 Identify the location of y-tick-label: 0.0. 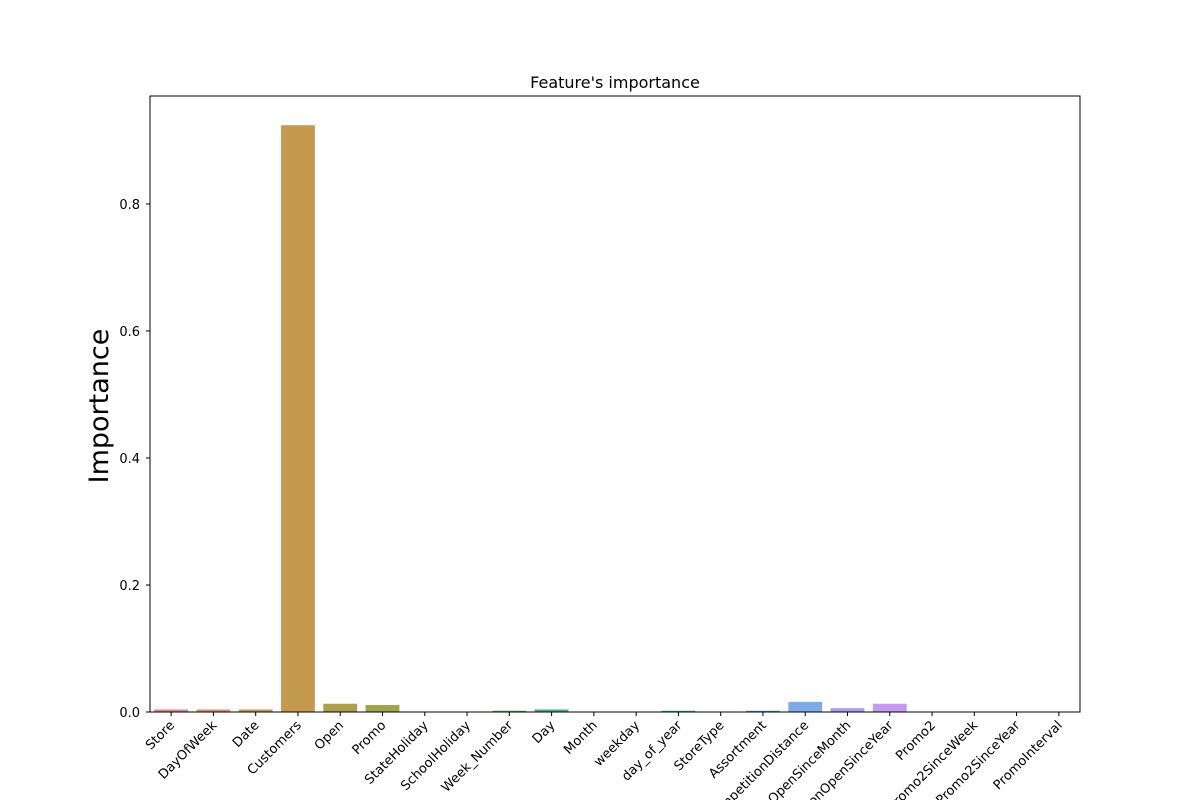
(129, 713).